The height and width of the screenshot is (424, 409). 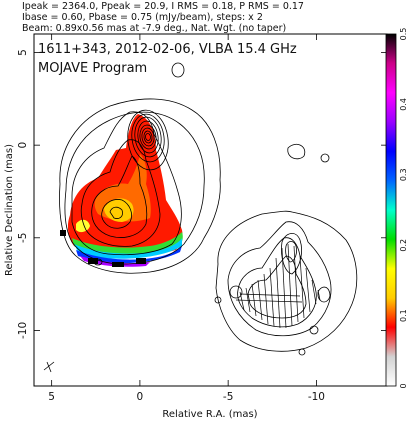 What do you see at coordinates (316, 397) in the screenshot?
I see `x-tick-label: -10` at bounding box center [316, 397].